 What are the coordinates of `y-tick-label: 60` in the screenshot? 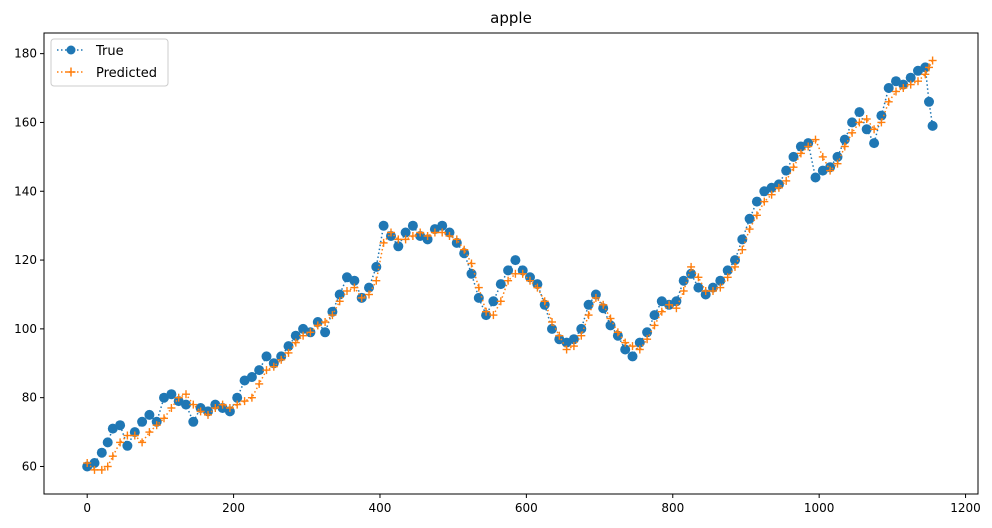 It's located at (29, 466).